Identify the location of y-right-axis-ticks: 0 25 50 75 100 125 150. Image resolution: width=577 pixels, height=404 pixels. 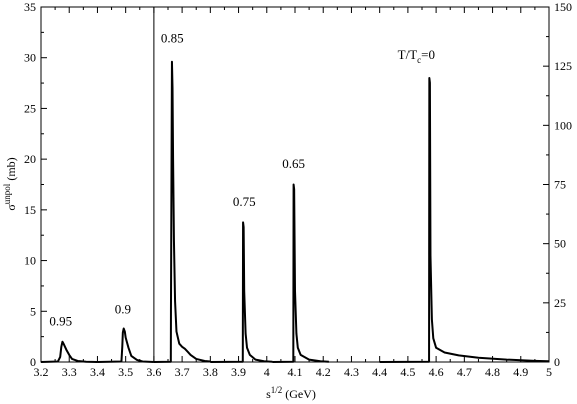
(557, 184).